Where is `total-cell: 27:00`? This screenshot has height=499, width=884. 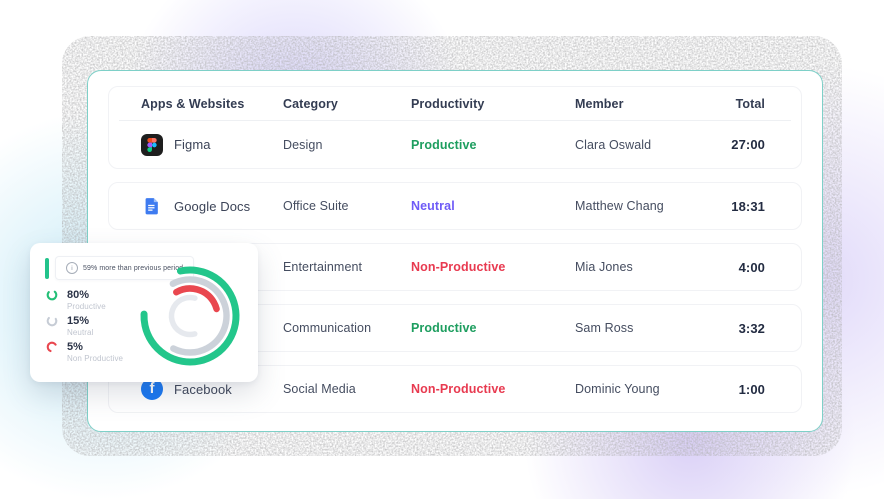
total-cell: 27:00 is located at coordinates (748, 144).